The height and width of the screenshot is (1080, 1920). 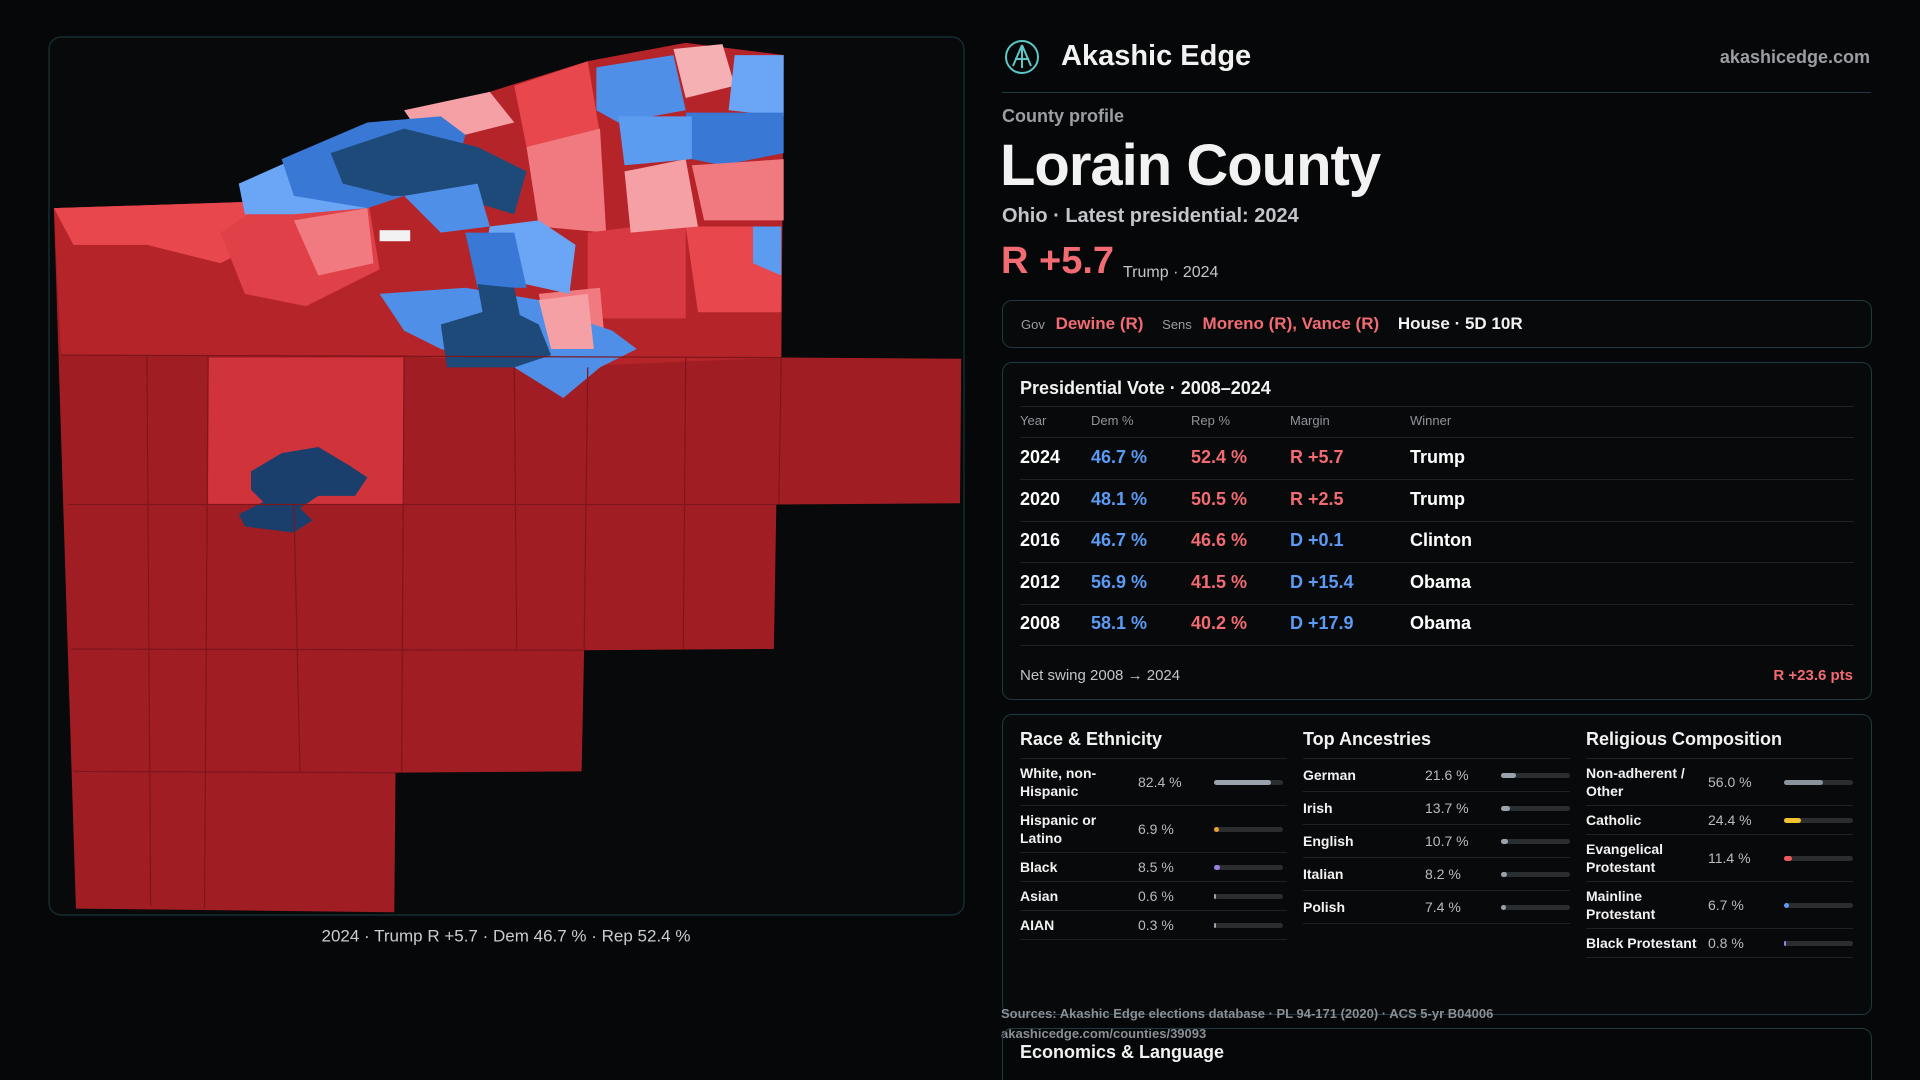 I want to click on logo, so click(x=1022, y=57).